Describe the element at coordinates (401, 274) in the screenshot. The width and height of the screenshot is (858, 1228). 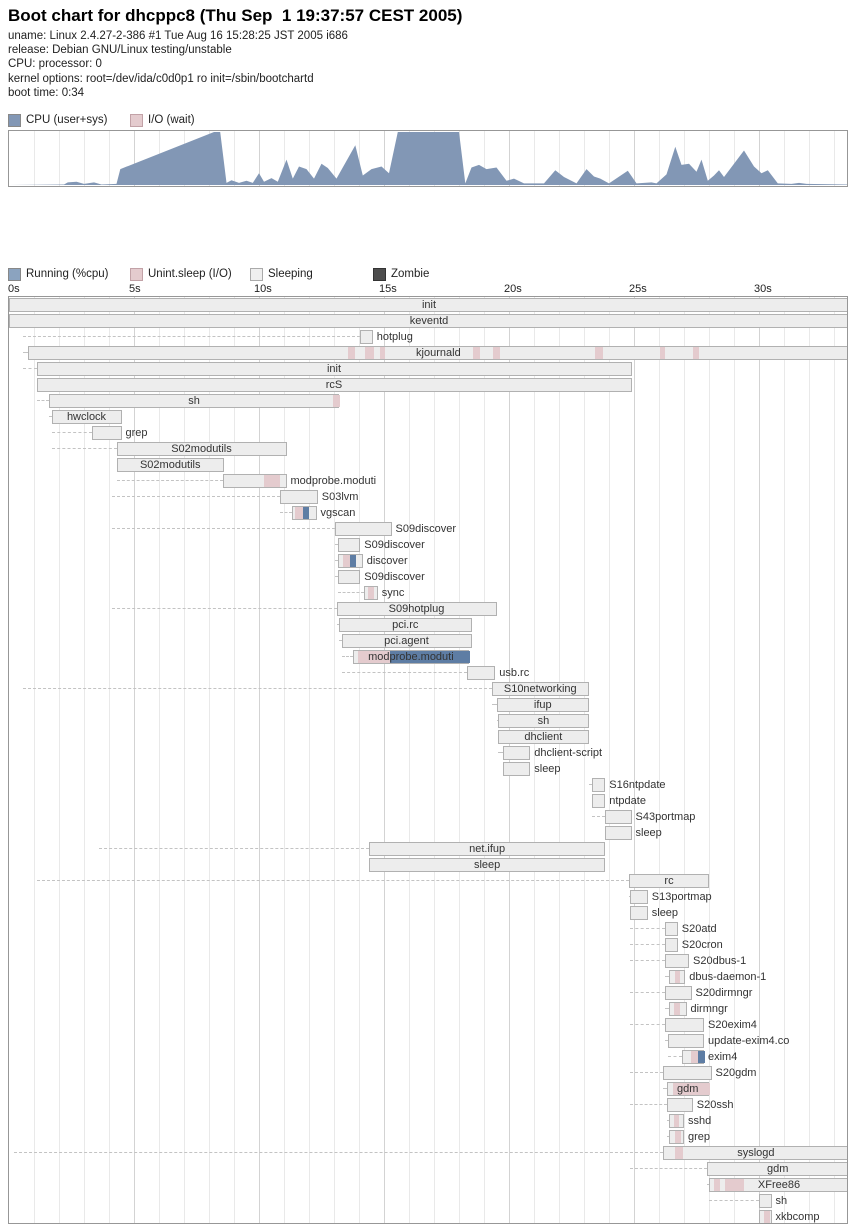
I see `legend-item: Zombie` at that location.